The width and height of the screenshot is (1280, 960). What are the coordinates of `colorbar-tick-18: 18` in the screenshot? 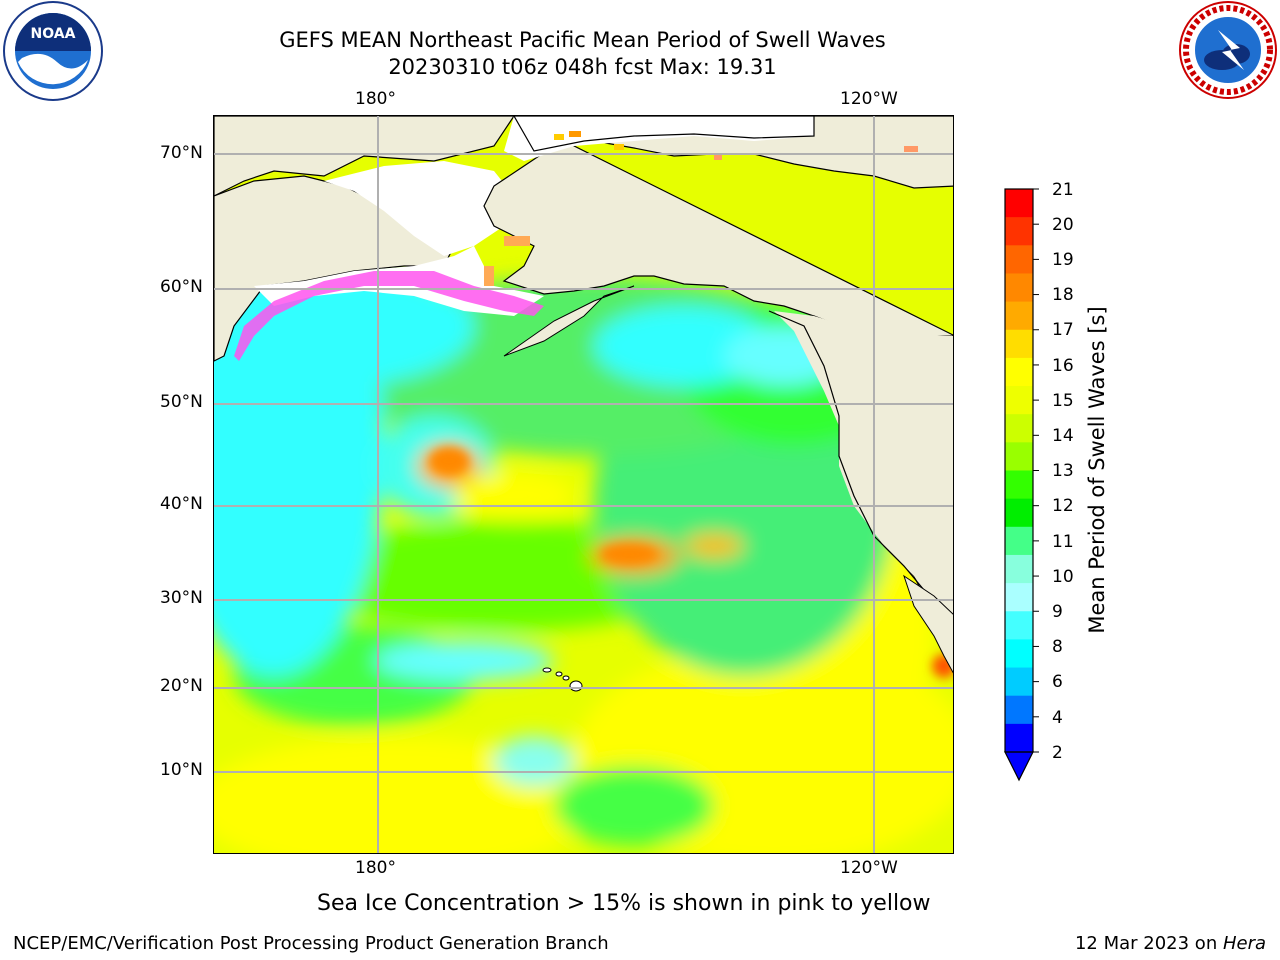 It's located at (1063, 295).